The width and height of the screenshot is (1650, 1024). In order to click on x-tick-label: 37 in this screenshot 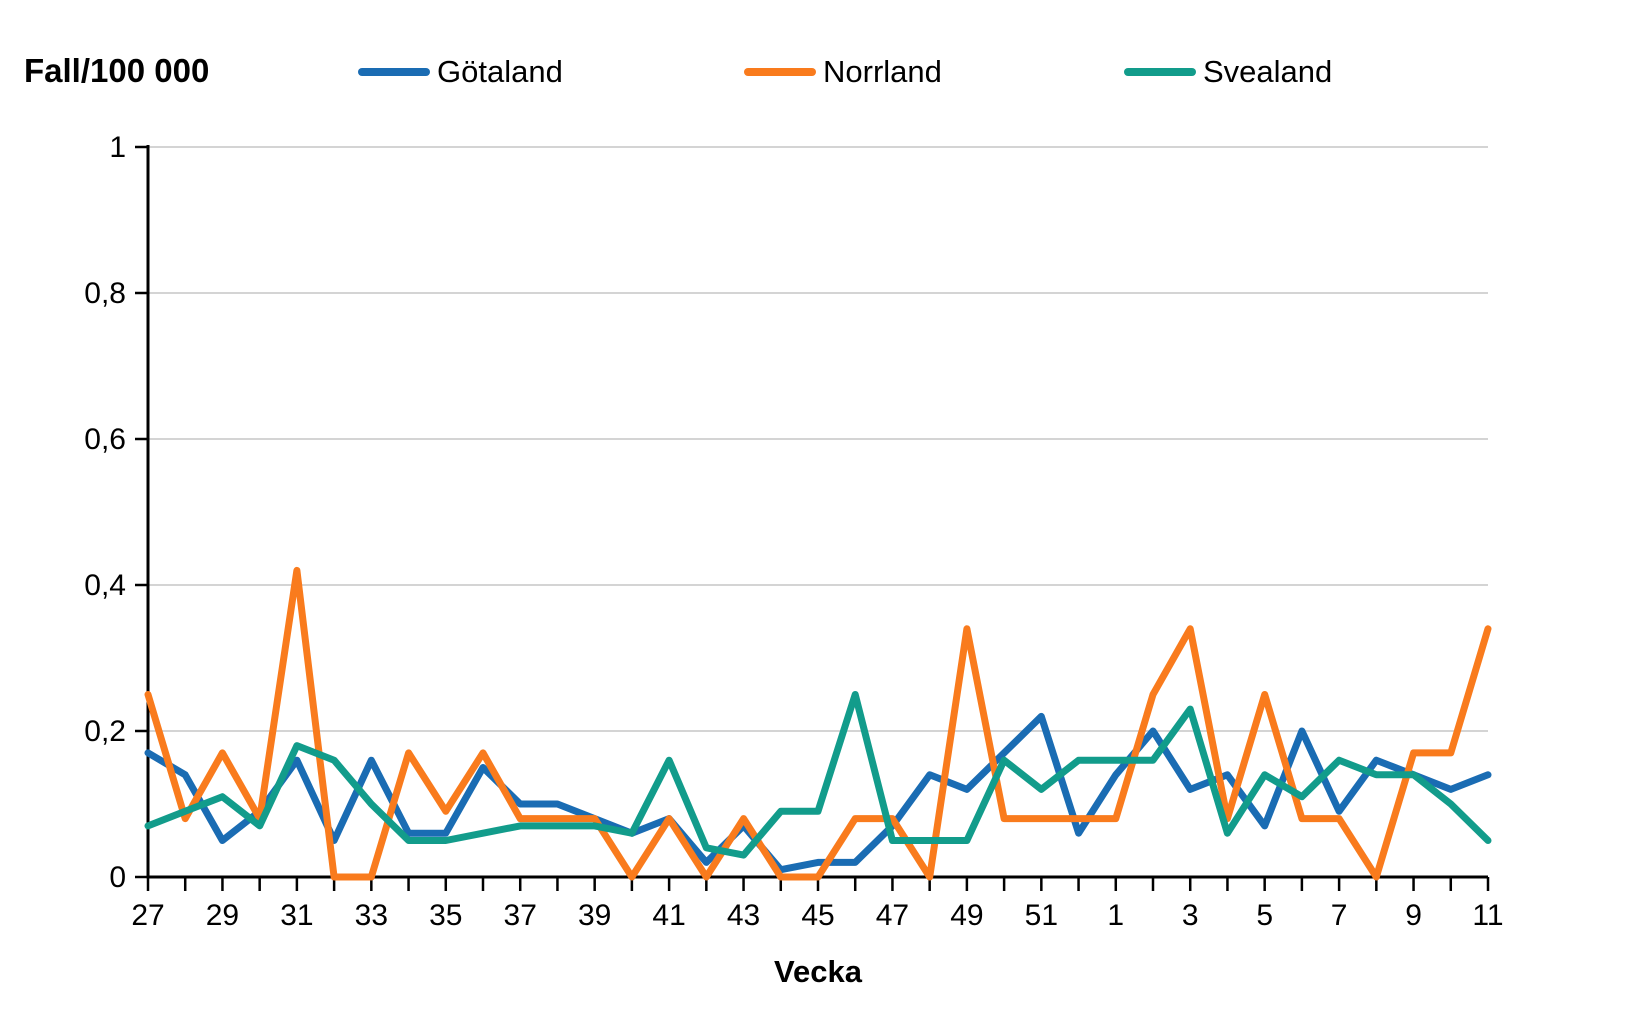, I will do `click(520, 915)`.